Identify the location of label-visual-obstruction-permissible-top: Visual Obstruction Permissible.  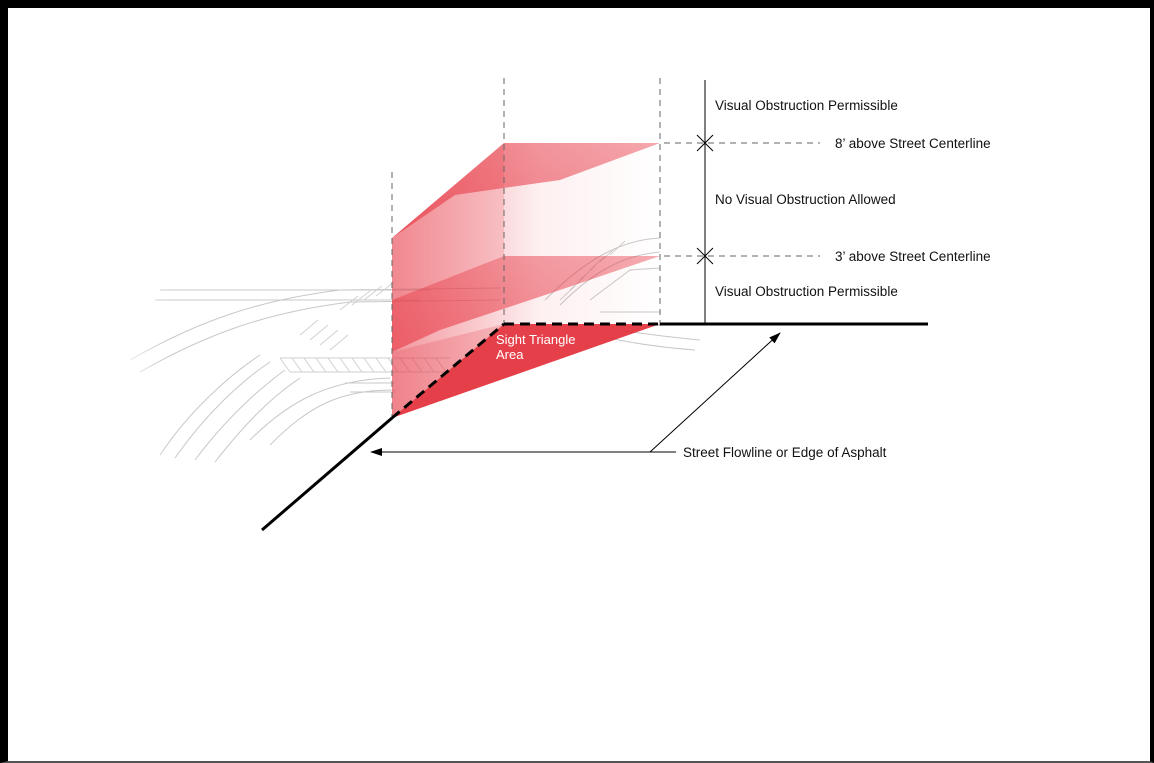
(806, 105).